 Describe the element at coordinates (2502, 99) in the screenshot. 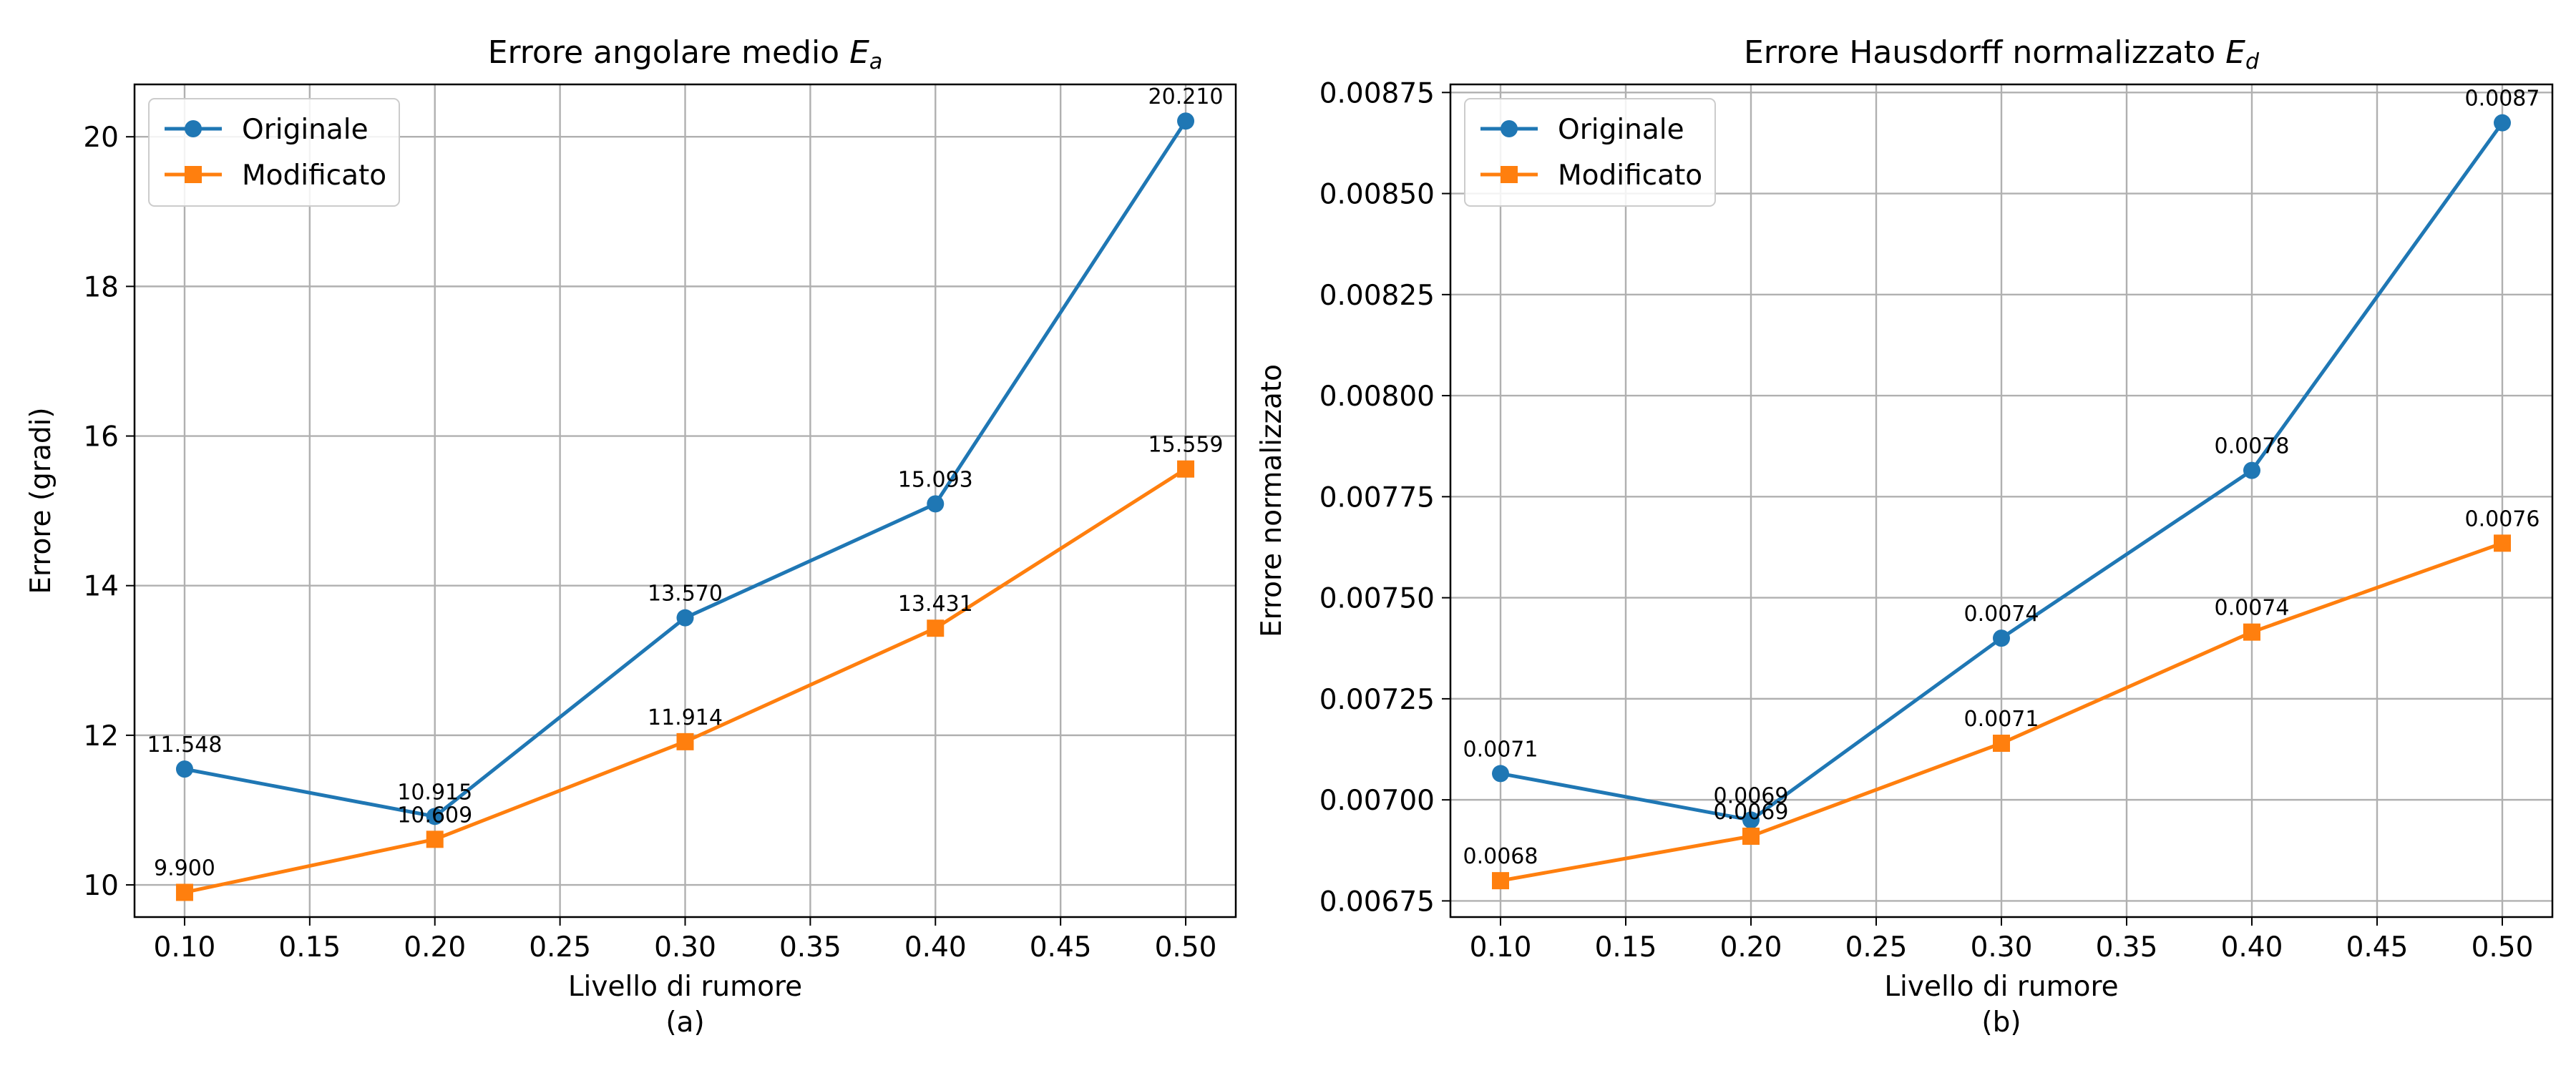

I see `data-label: 0.0087` at that location.